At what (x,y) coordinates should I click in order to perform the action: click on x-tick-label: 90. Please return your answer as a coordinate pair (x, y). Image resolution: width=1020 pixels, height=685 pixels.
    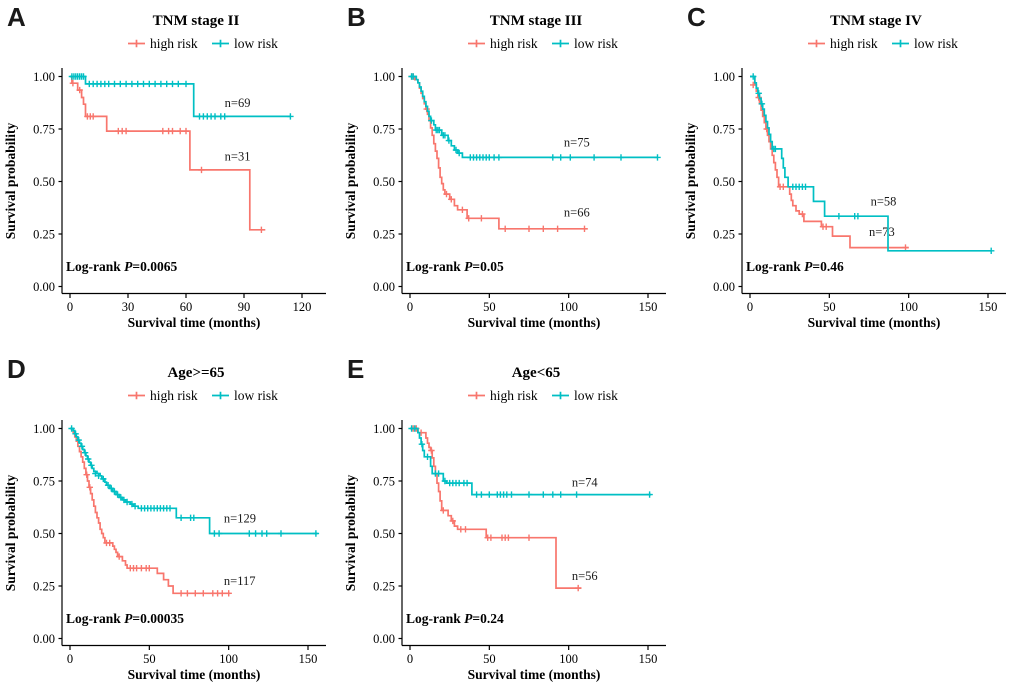
    Looking at the image, I should click on (244, 307).